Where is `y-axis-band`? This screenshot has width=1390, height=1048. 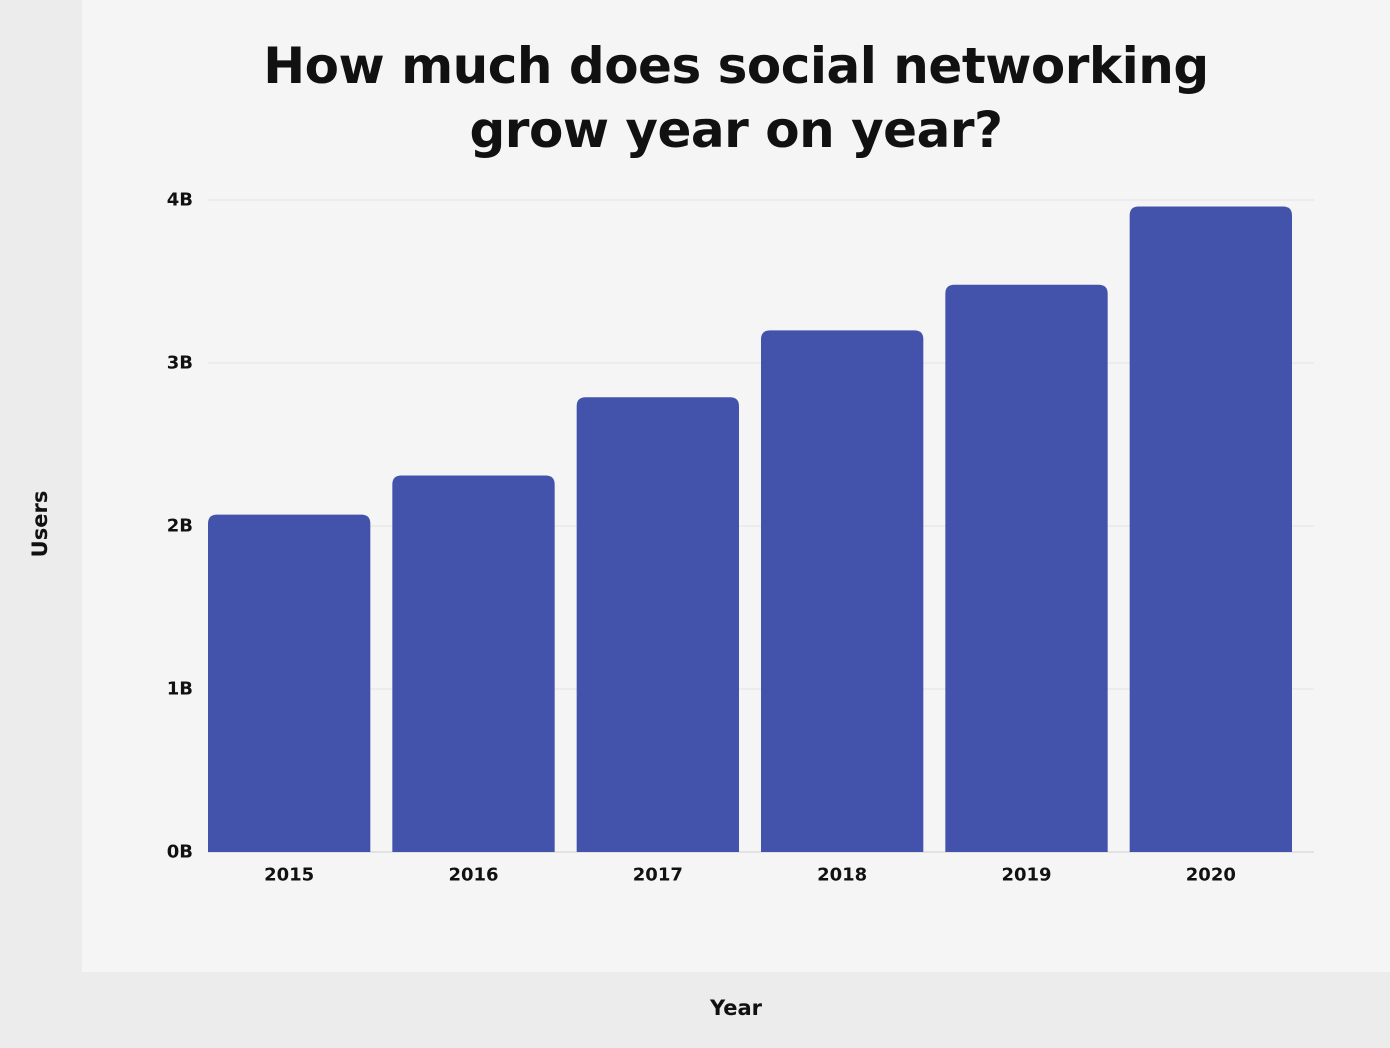 y-axis-band is located at coordinates (41, 524).